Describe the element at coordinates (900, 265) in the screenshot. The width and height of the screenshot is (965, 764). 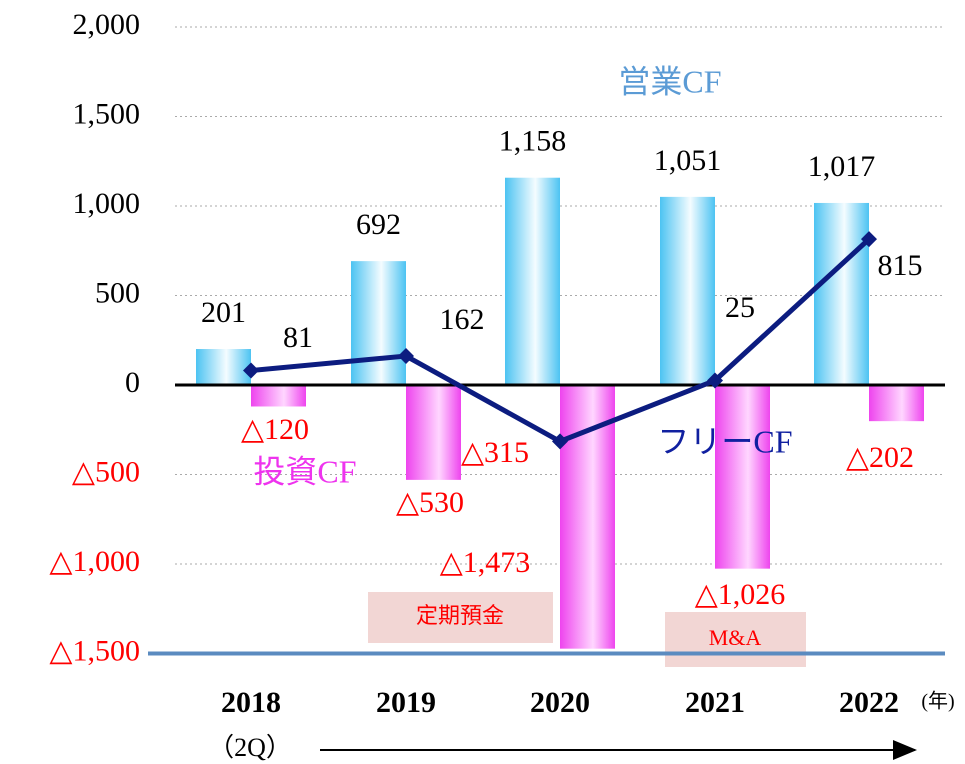
I see `value-label: 815` at that location.